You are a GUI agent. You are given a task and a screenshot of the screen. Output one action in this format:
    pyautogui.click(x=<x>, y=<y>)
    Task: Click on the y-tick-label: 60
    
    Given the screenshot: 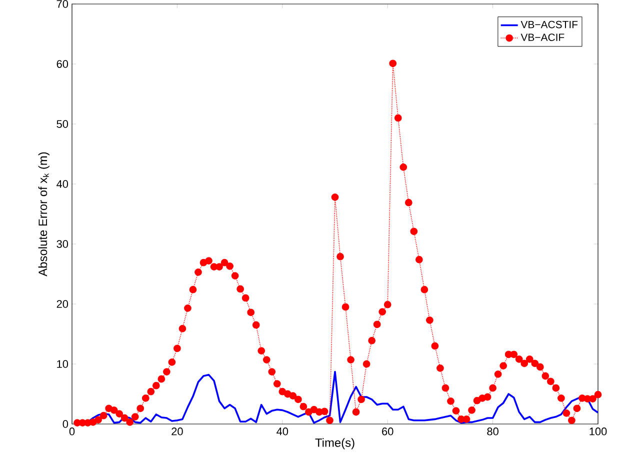 What is the action you would take?
    pyautogui.click(x=62, y=64)
    